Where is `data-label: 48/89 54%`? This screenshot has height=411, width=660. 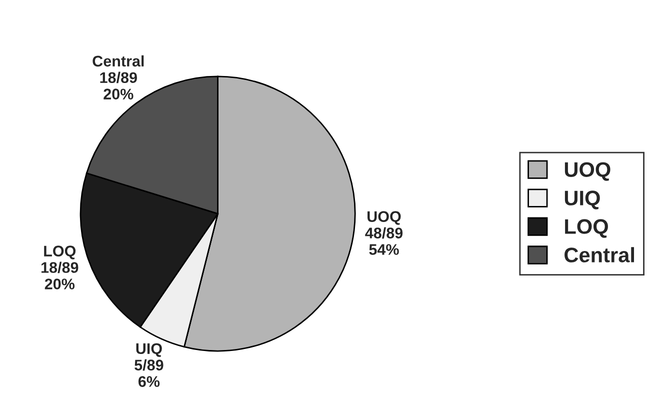 data-label: 48/89 54% is located at coordinates (384, 241).